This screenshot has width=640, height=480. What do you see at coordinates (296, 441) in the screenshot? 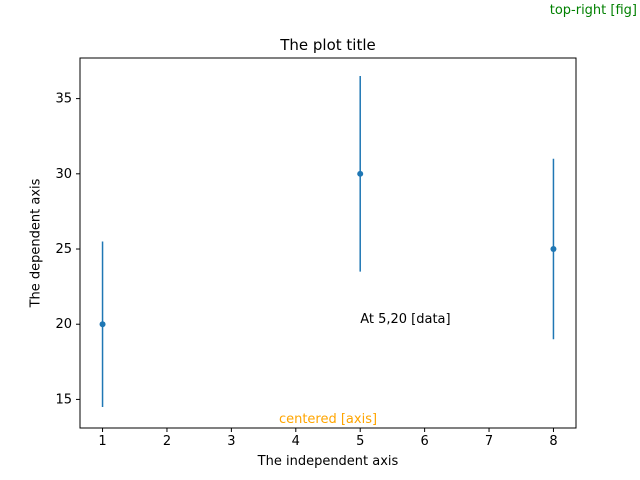
I see `x-tick-label: 4` at bounding box center [296, 441].